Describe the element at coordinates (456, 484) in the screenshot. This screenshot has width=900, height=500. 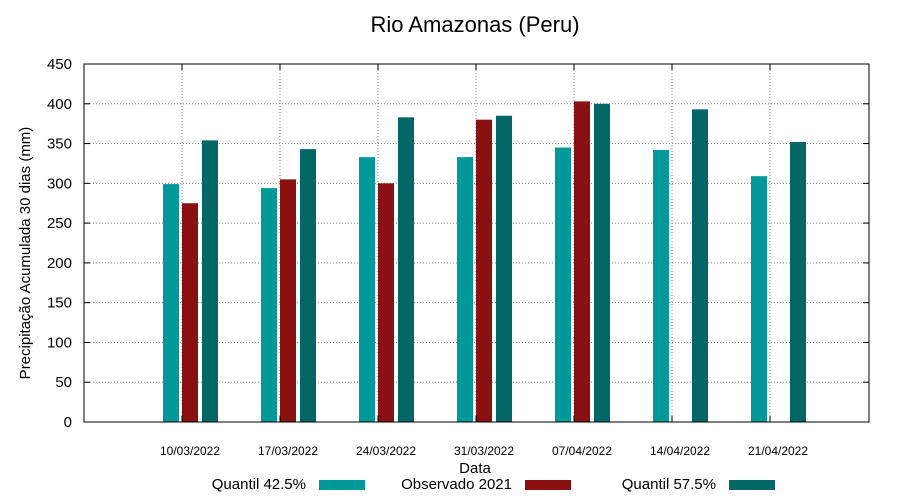
I see `legend-label: Observado 2021` at that location.